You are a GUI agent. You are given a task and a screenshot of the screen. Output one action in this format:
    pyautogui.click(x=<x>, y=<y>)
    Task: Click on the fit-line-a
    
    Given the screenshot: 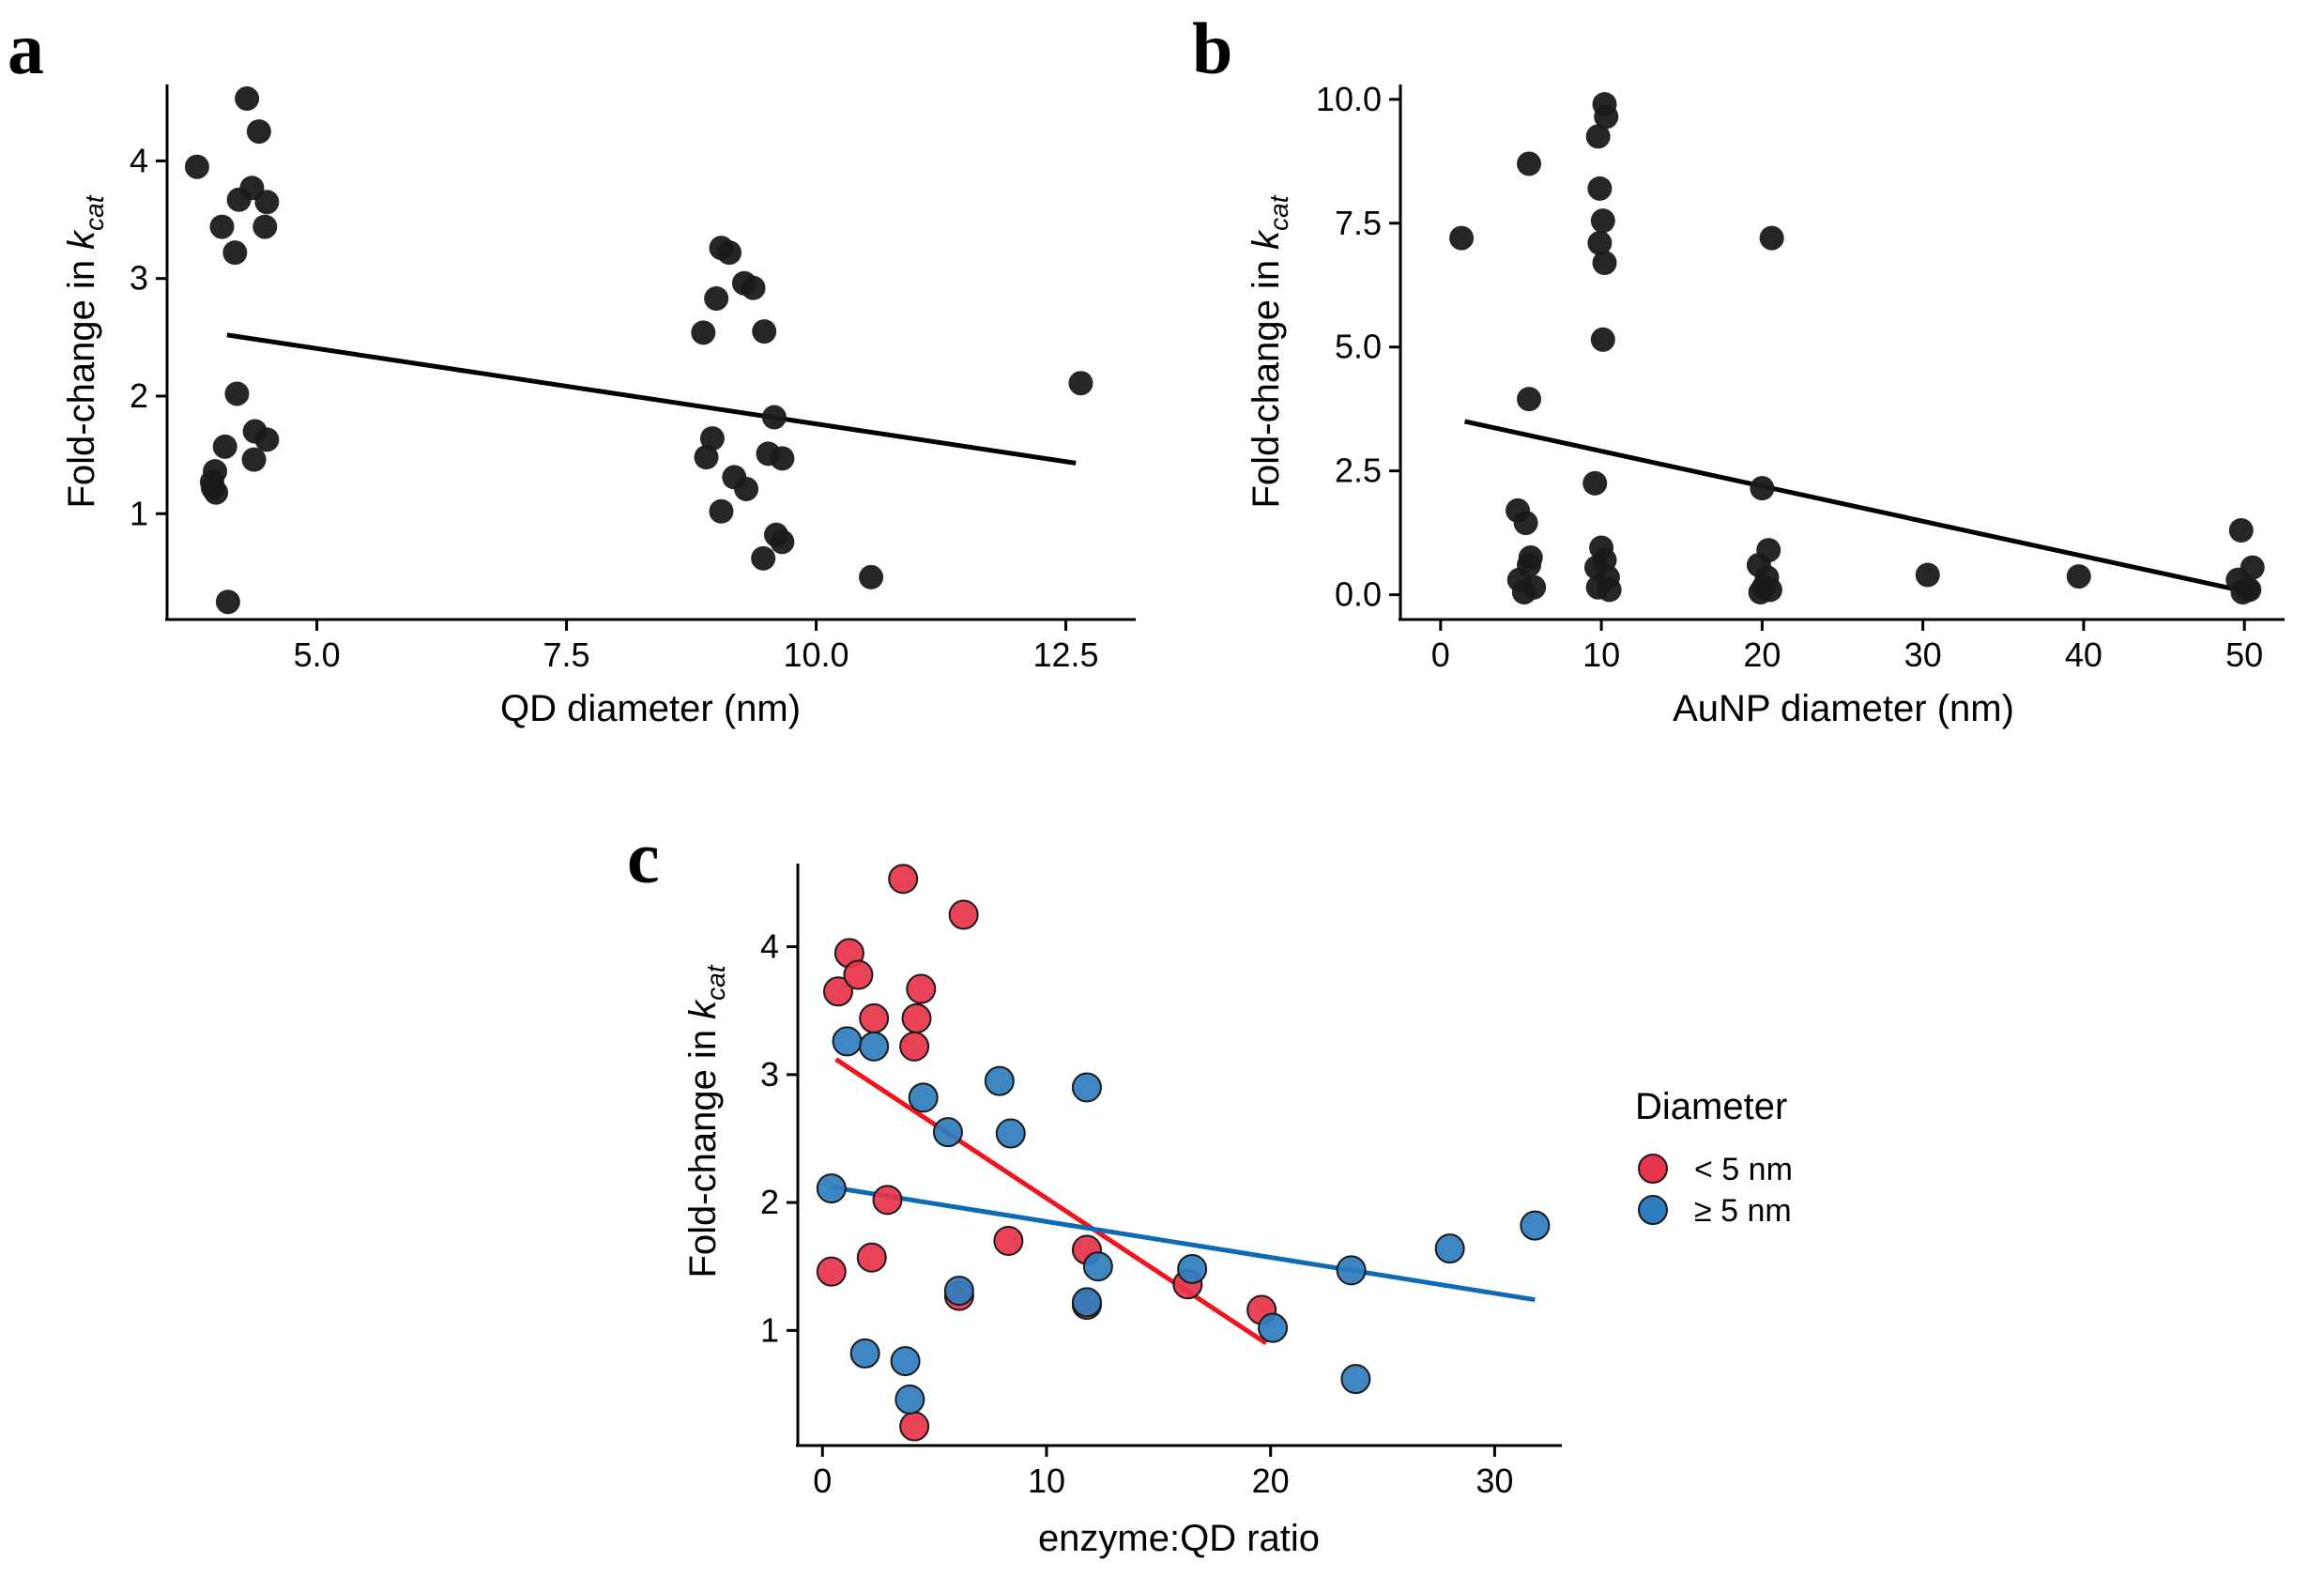 What is the action you would take?
    pyautogui.click(x=651, y=399)
    